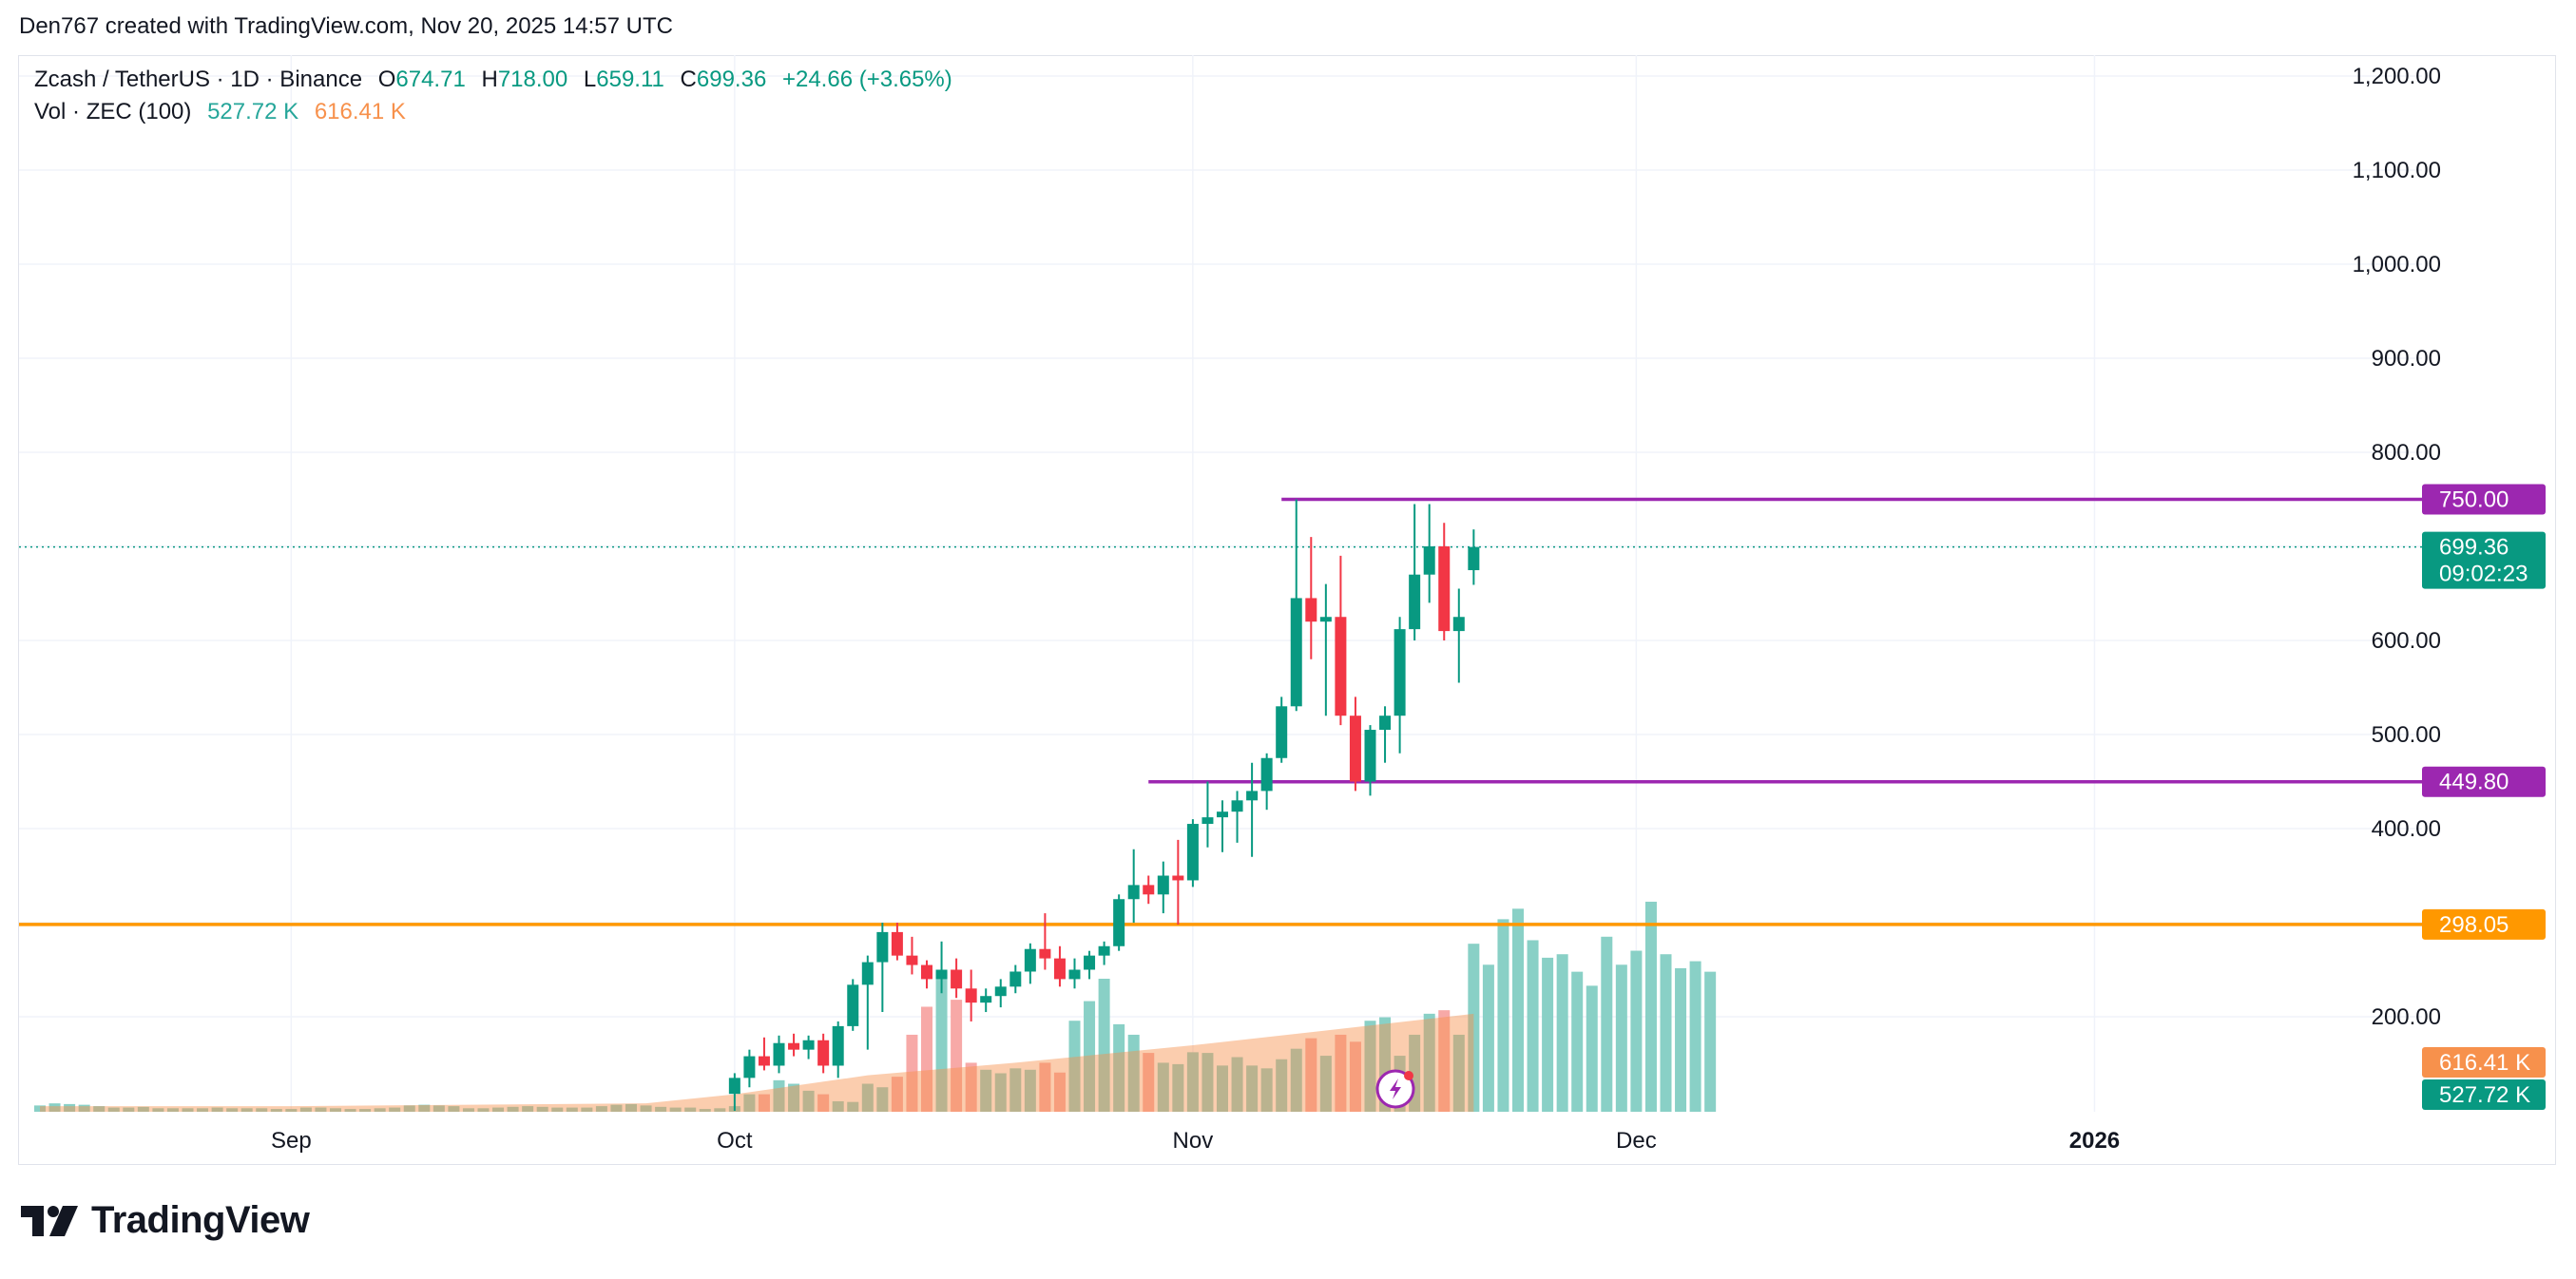  I want to click on price-tick-label: 800.00, so click(2406, 453).